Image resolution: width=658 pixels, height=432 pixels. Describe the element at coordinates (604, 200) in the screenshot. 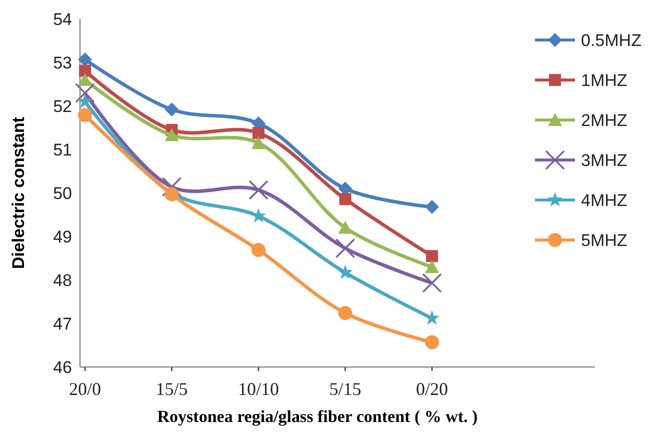

I see `legend-label: 4MHZ` at that location.